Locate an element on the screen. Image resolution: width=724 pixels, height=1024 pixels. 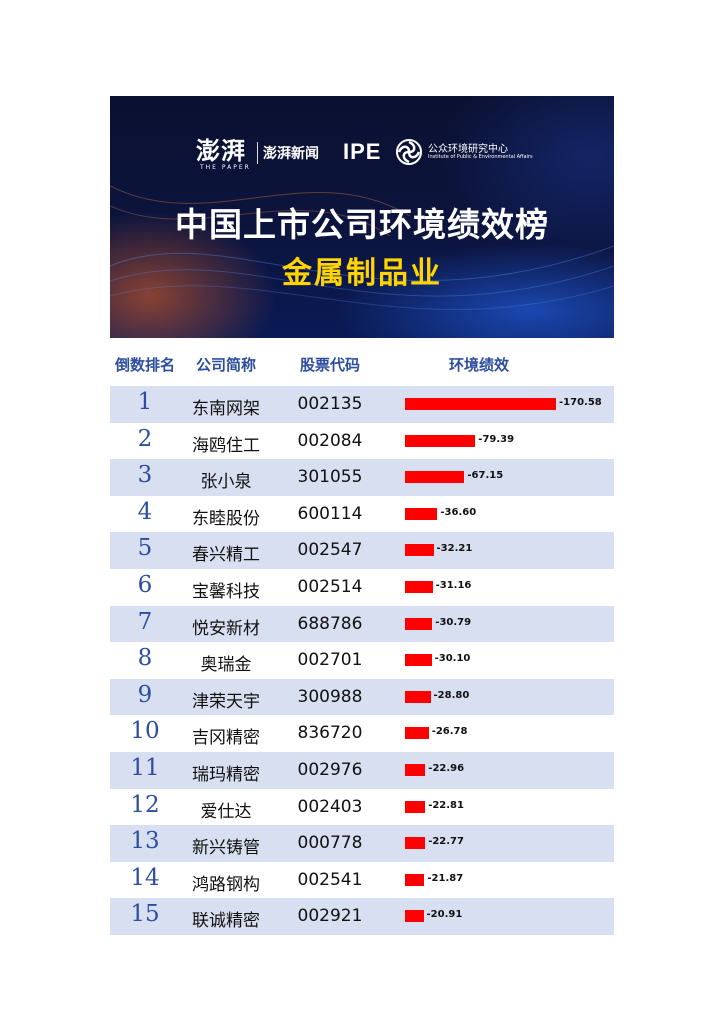
performance-value-label: -22.77 is located at coordinates (446, 842).